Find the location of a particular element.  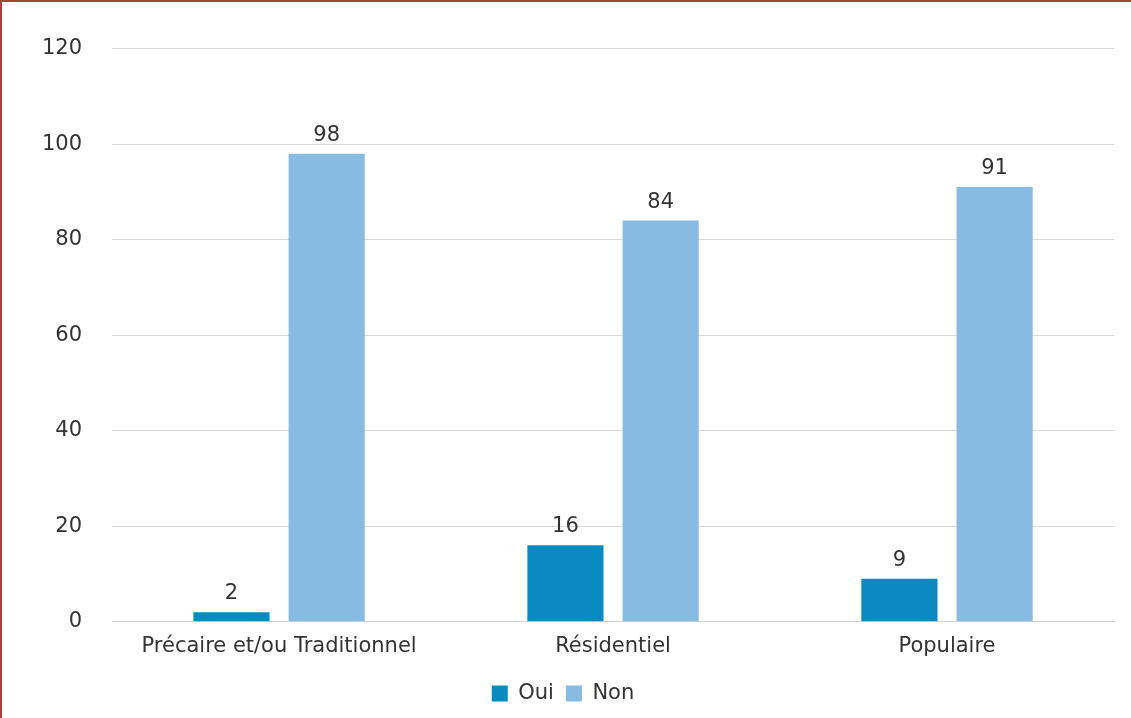

data-label: 98 is located at coordinates (327, 133).